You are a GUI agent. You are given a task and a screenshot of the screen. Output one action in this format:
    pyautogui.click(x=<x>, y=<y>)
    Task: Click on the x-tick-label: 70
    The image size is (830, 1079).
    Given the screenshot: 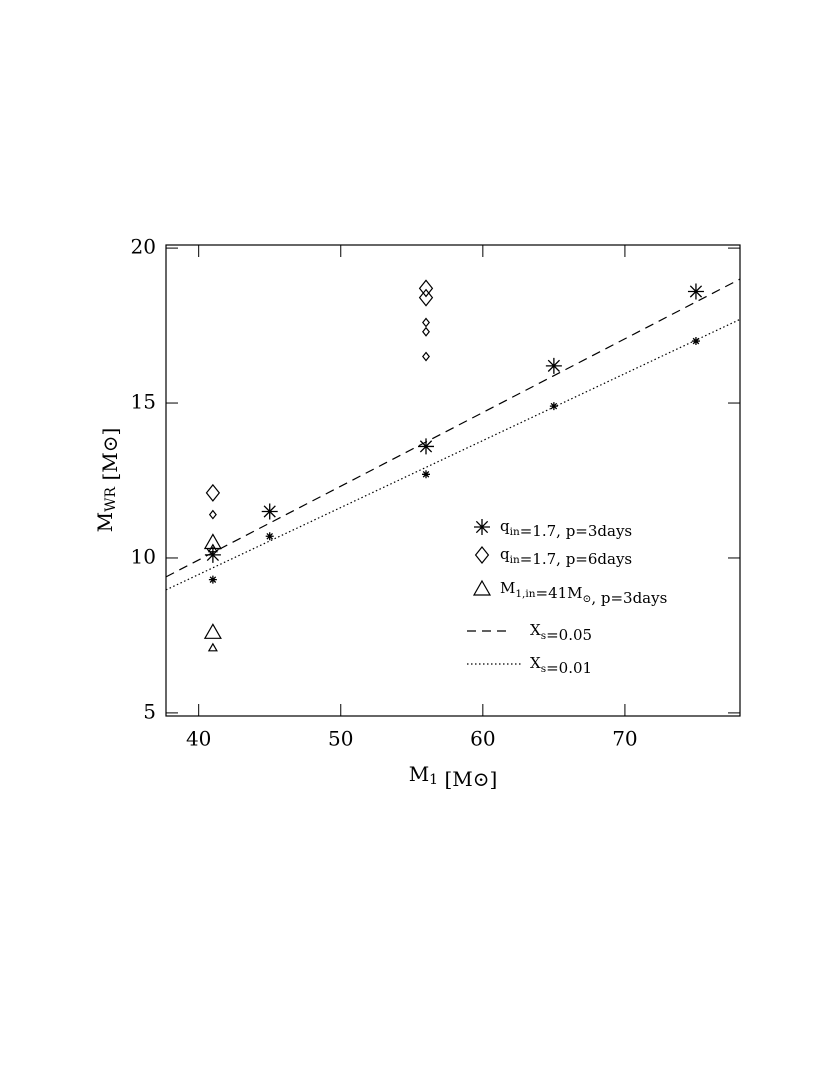 What is the action you would take?
    pyautogui.click(x=624, y=739)
    